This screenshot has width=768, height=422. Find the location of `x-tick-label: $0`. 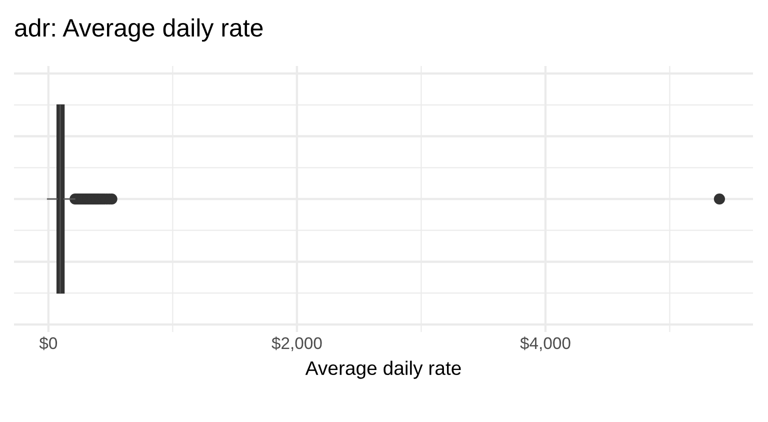

x-tick-label: $0 is located at coordinates (48, 343).